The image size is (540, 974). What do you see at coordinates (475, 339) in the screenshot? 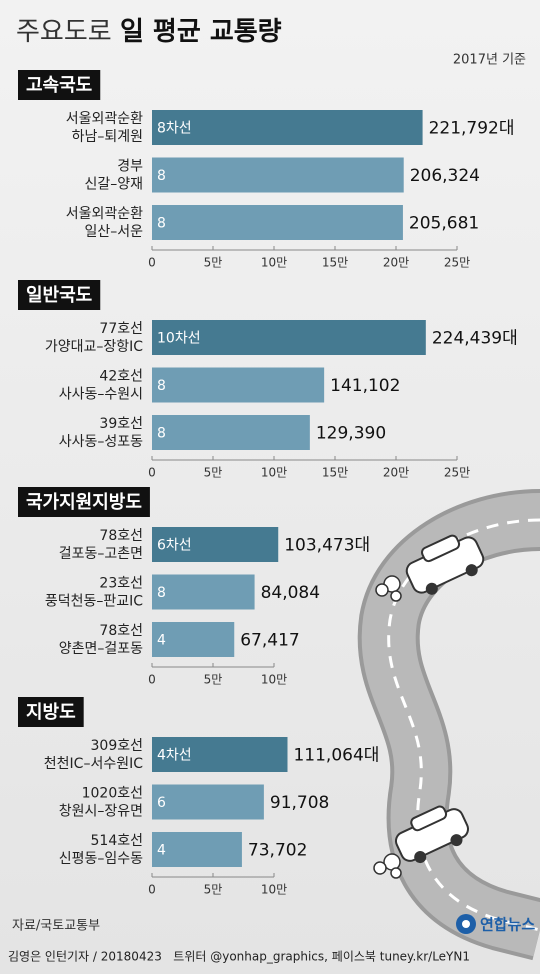
I see `value-label: 224,439대` at bounding box center [475, 339].